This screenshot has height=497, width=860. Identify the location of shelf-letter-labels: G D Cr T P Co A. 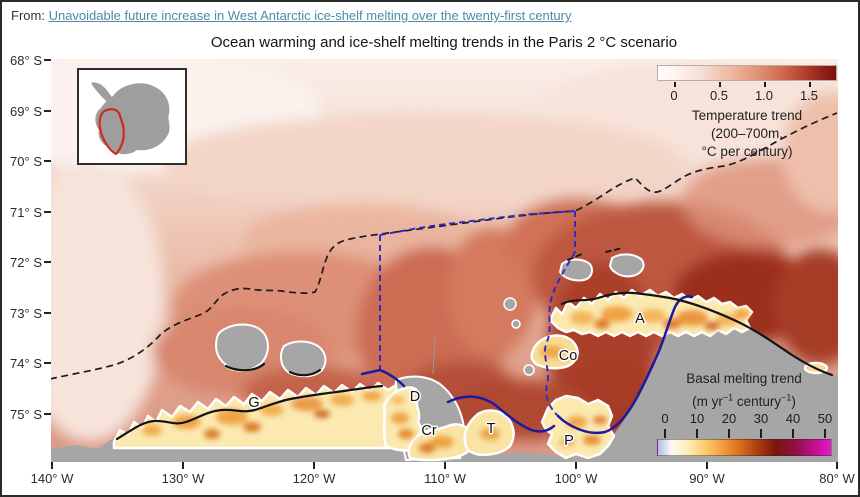
(447, 380).